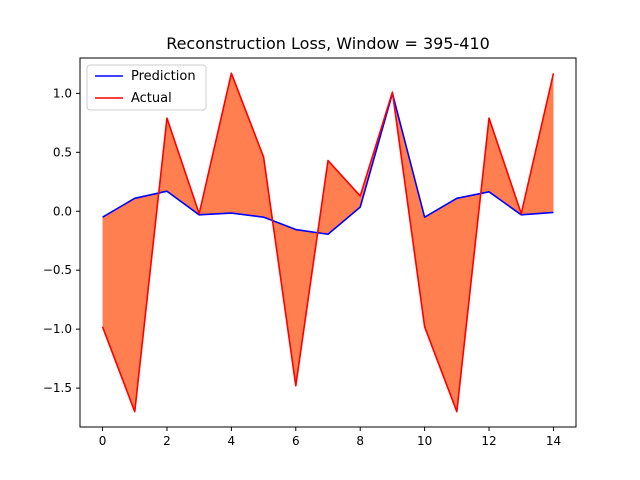  What do you see at coordinates (328, 43) in the screenshot?
I see `chart-title: Reconstruction Loss, Window = 395-410` at bounding box center [328, 43].